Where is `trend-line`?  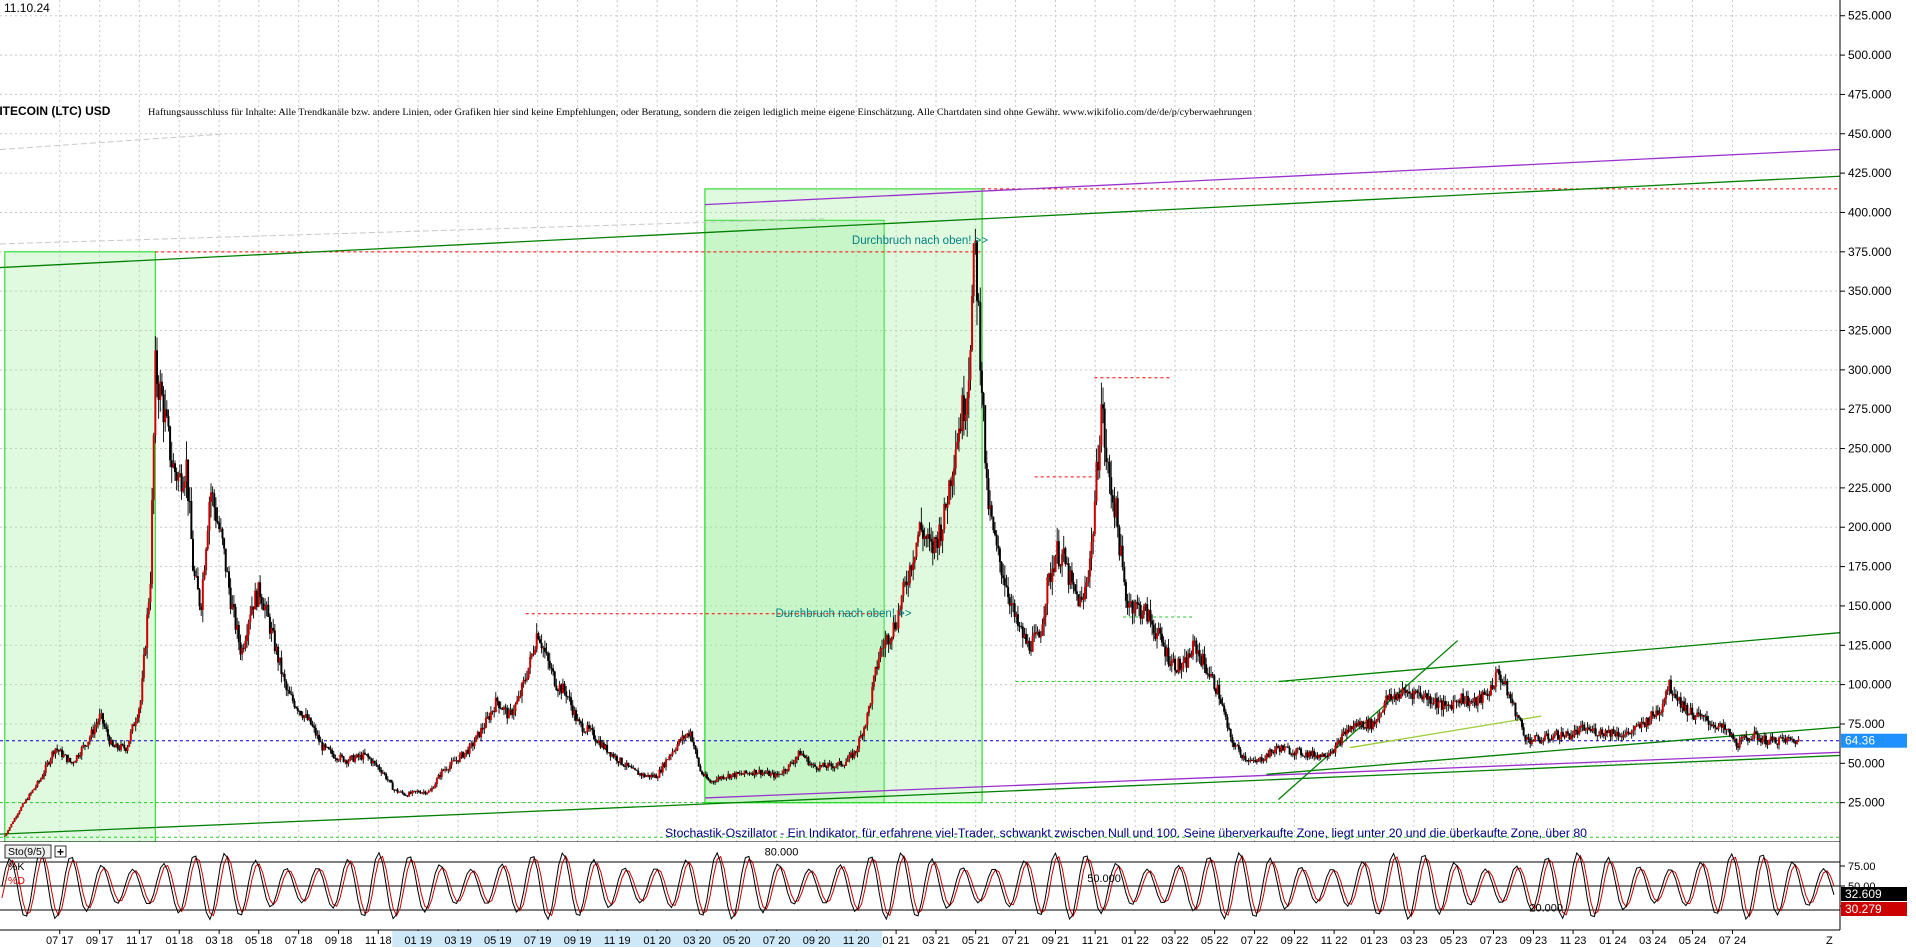
trend-line is located at coordinates (114, 142).